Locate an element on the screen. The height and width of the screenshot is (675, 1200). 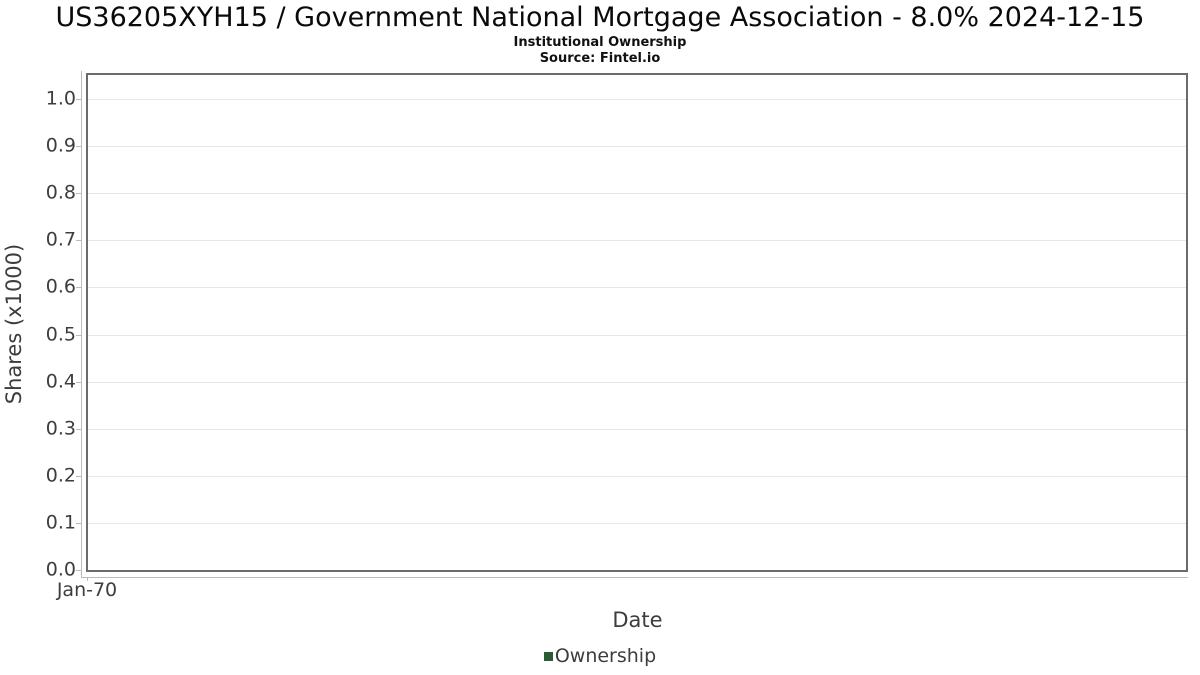
y-tick-label: 0.9 is located at coordinates (60, 145).